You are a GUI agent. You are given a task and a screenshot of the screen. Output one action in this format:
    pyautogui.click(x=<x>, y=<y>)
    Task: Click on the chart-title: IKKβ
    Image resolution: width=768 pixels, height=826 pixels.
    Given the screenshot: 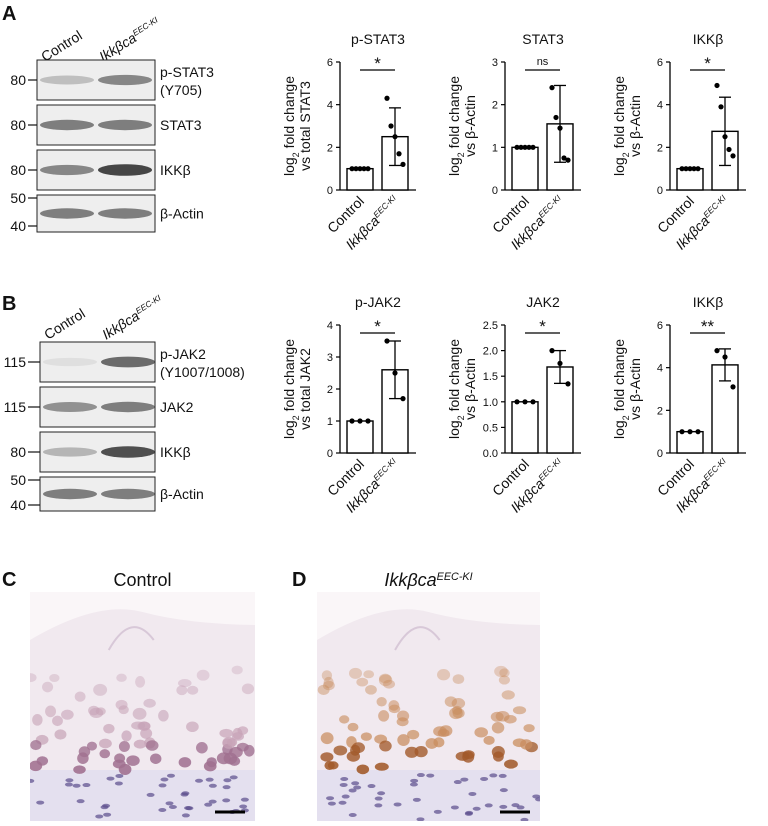 What is the action you would take?
    pyautogui.click(x=708, y=39)
    